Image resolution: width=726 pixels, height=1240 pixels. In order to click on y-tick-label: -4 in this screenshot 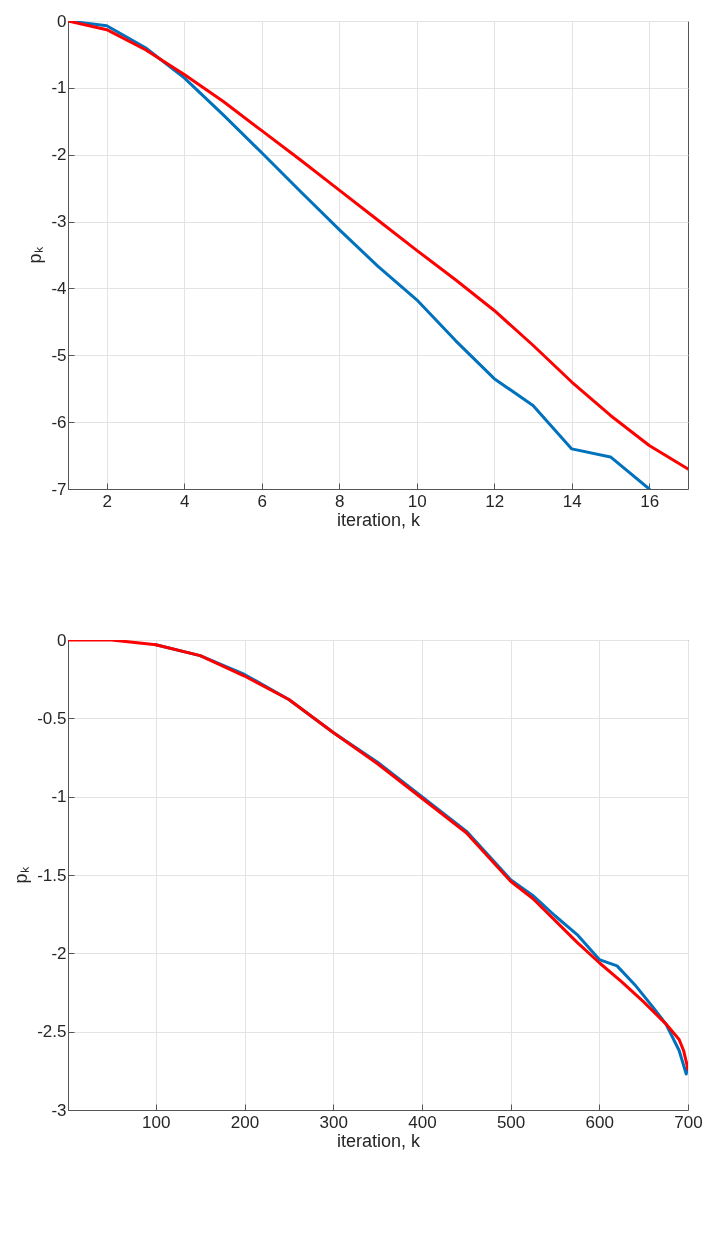, I will do `click(59, 288)`.